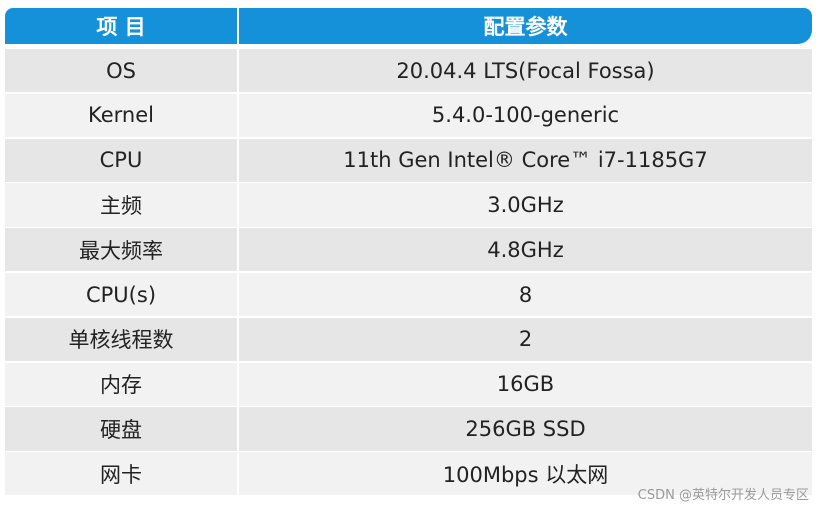 This screenshot has width=821, height=511. What do you see at coordinates (525, 429) in the screenshot?
I see `row-value: 256GB SSD` at bounding box center [525, 429].